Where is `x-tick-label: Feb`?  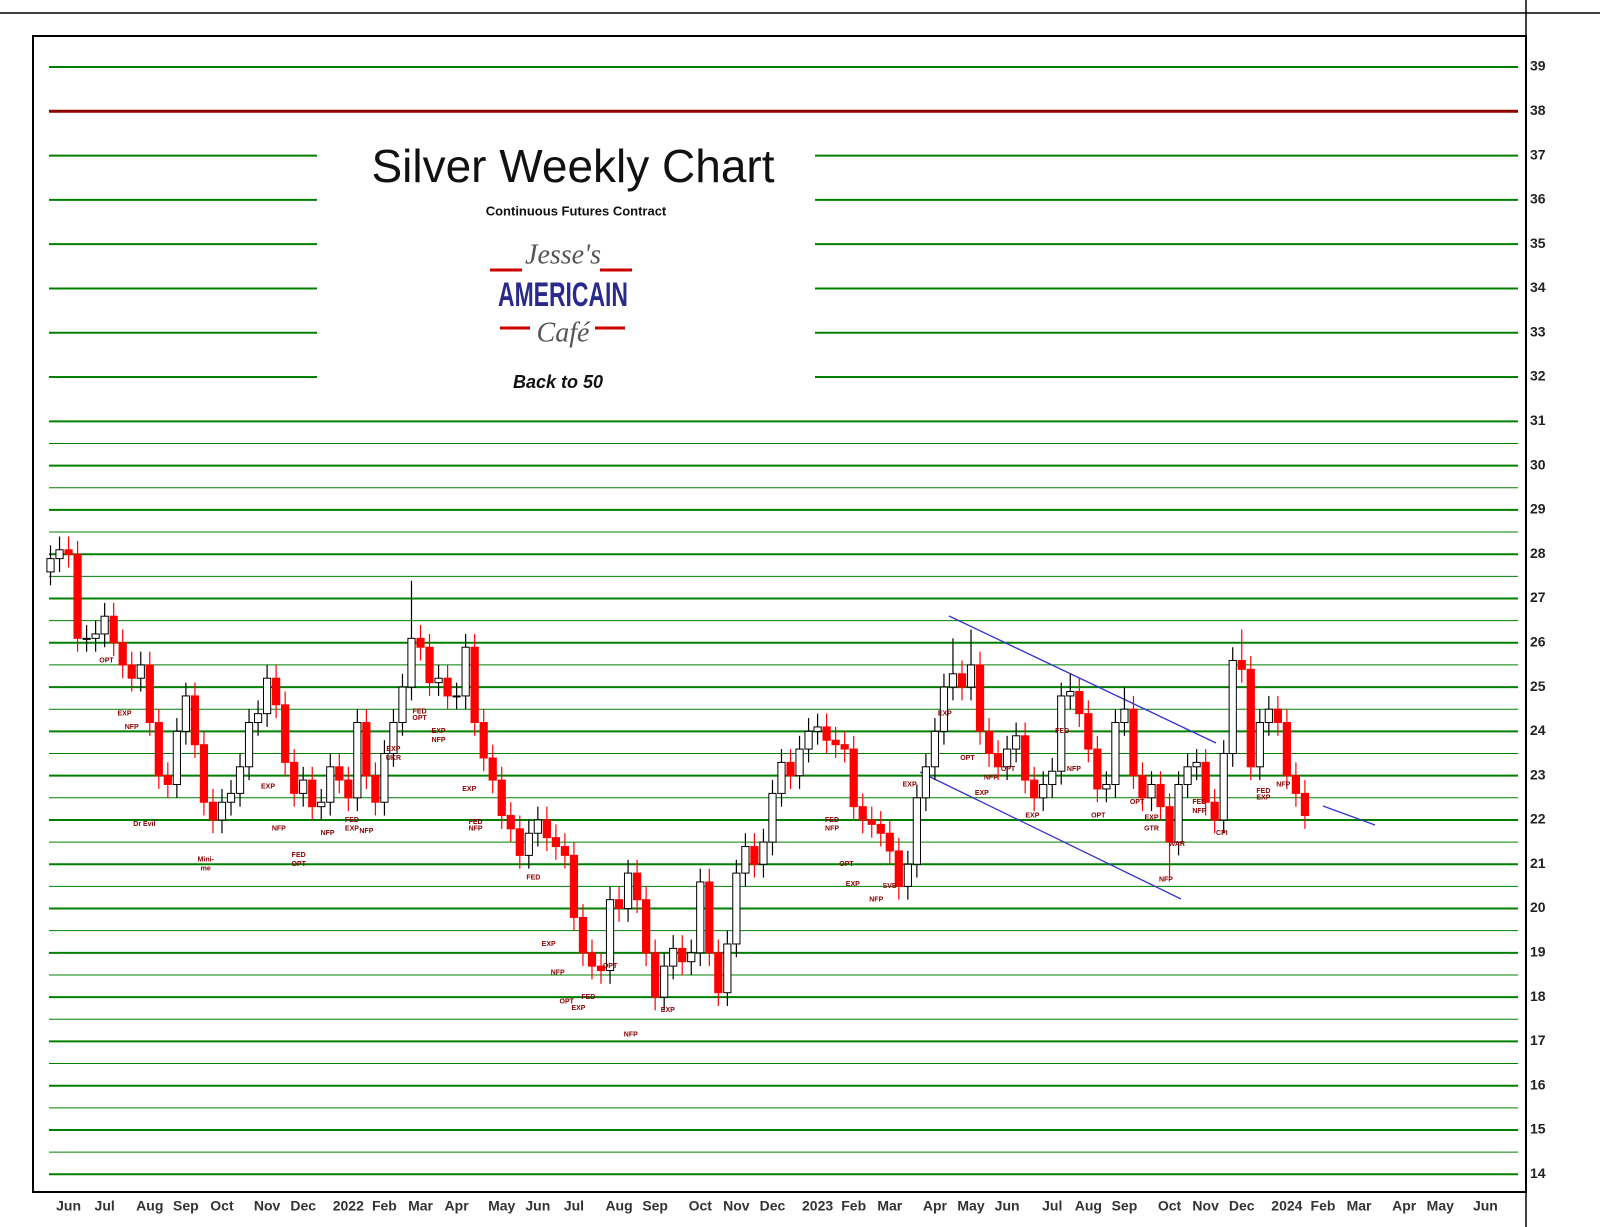
x-tick-label: Feb is located at coordinates (1323, 1206).